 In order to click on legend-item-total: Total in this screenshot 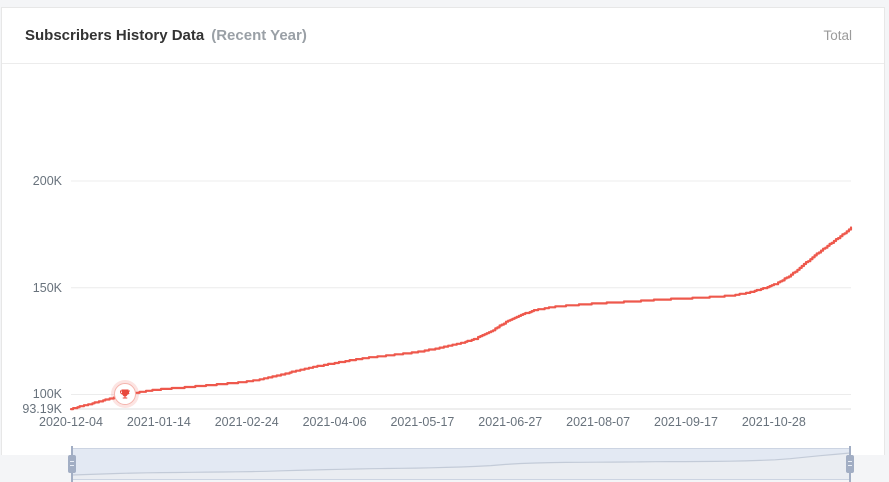, I will do `click(837, 35)`.